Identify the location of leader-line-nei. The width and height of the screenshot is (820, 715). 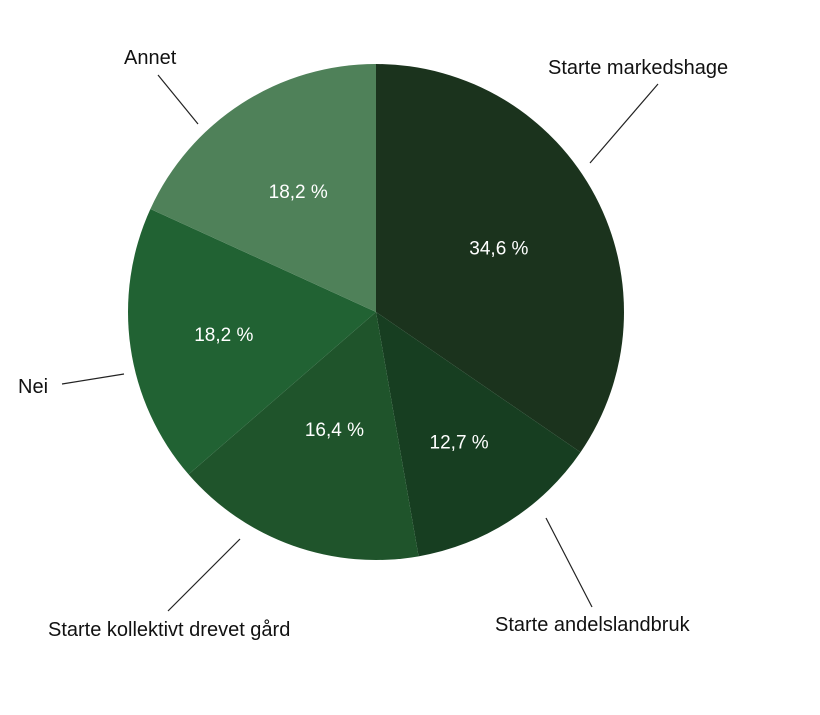
(93, 379).